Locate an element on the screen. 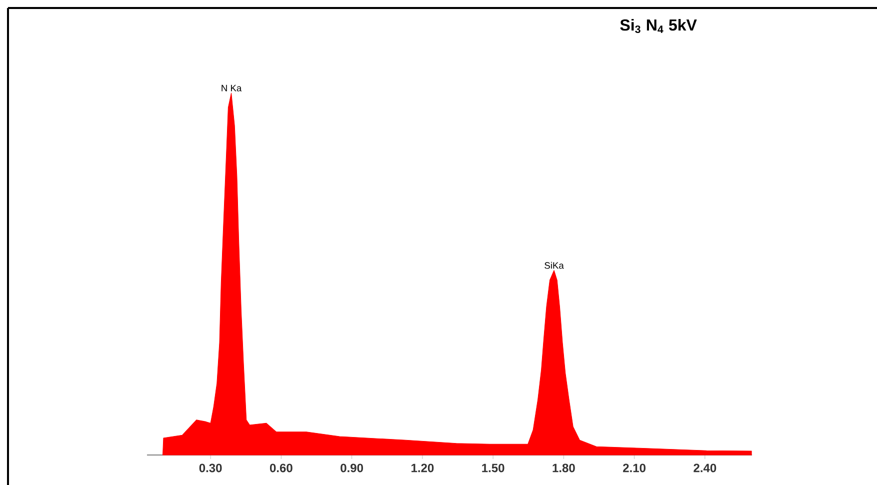  chart-title: Si$_{3}$ N$_{4}$ 5kV is located at coordinates (658, 26).